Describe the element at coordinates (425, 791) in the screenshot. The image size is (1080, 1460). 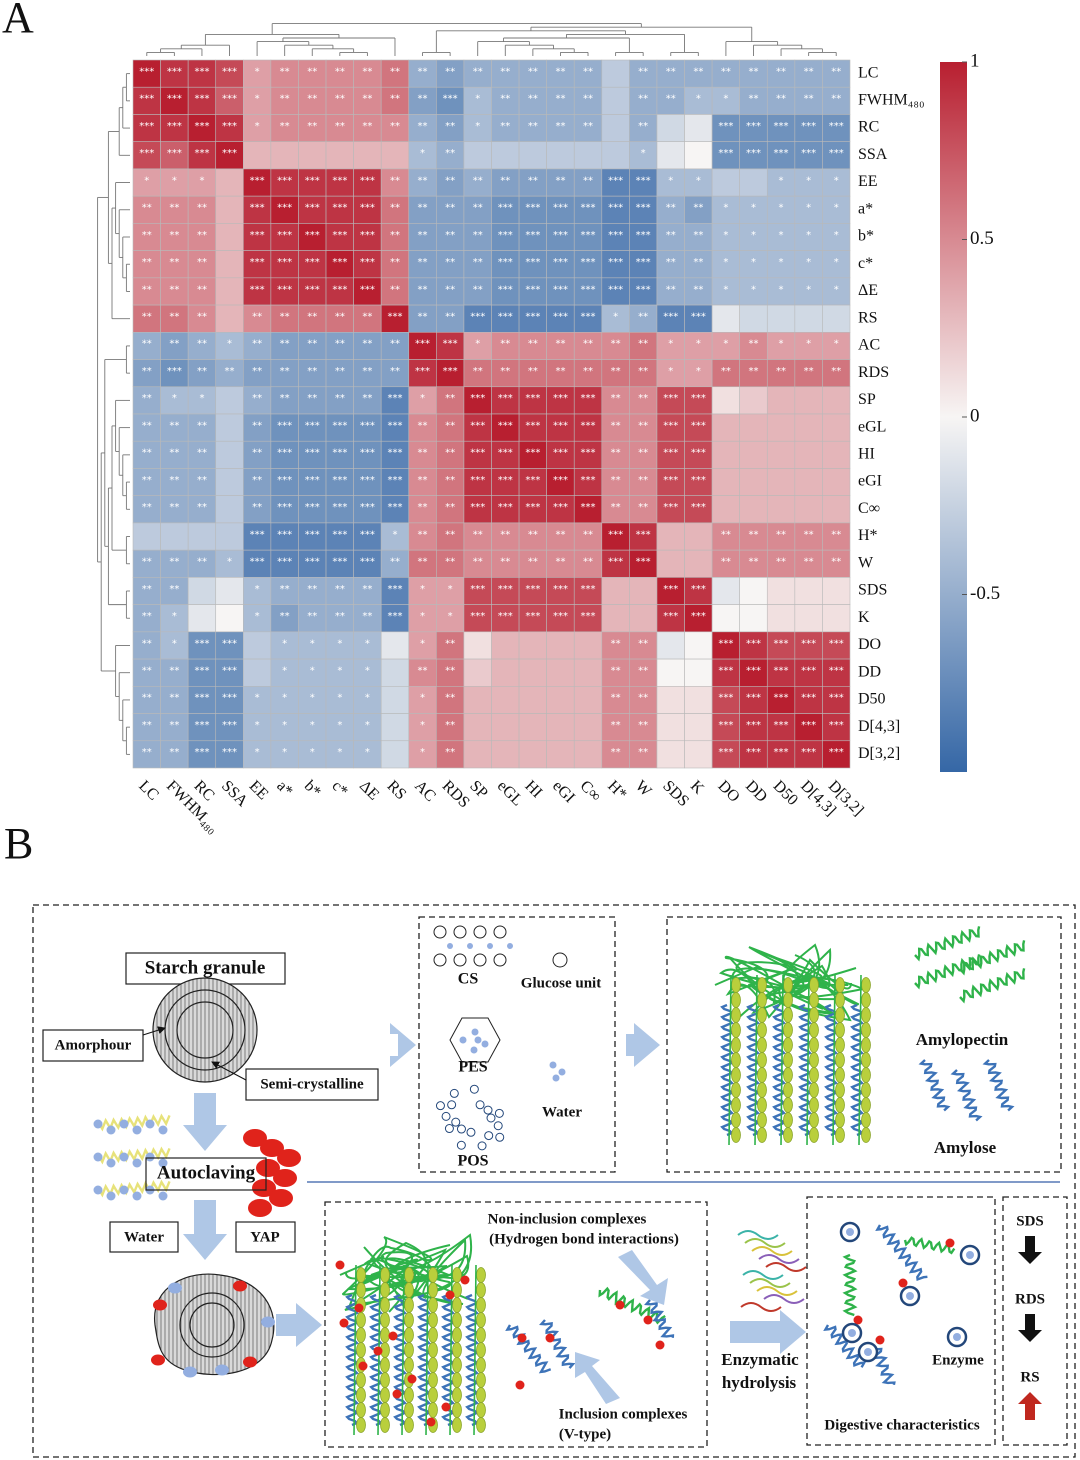
I see `column-label: AC` at that location.